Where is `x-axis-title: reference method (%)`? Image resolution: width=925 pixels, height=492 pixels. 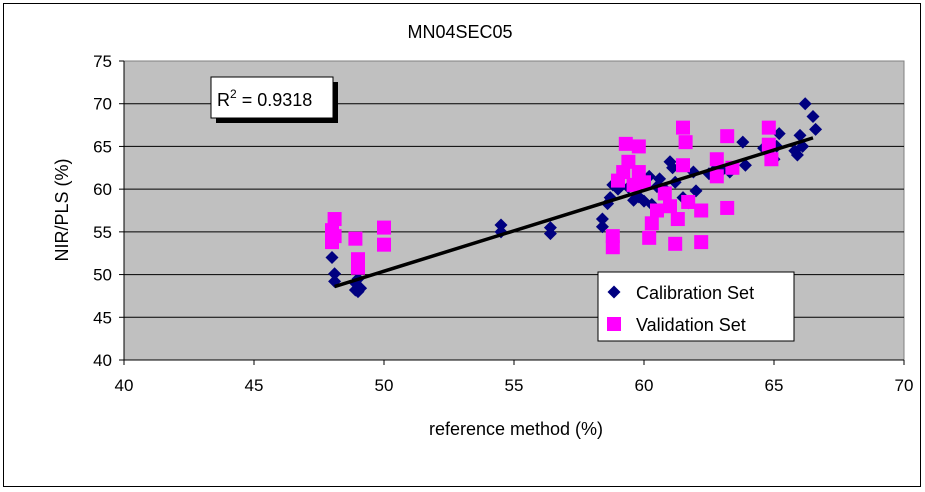 x-axis-title: reference method (%) is located at coordinates (516, 429).